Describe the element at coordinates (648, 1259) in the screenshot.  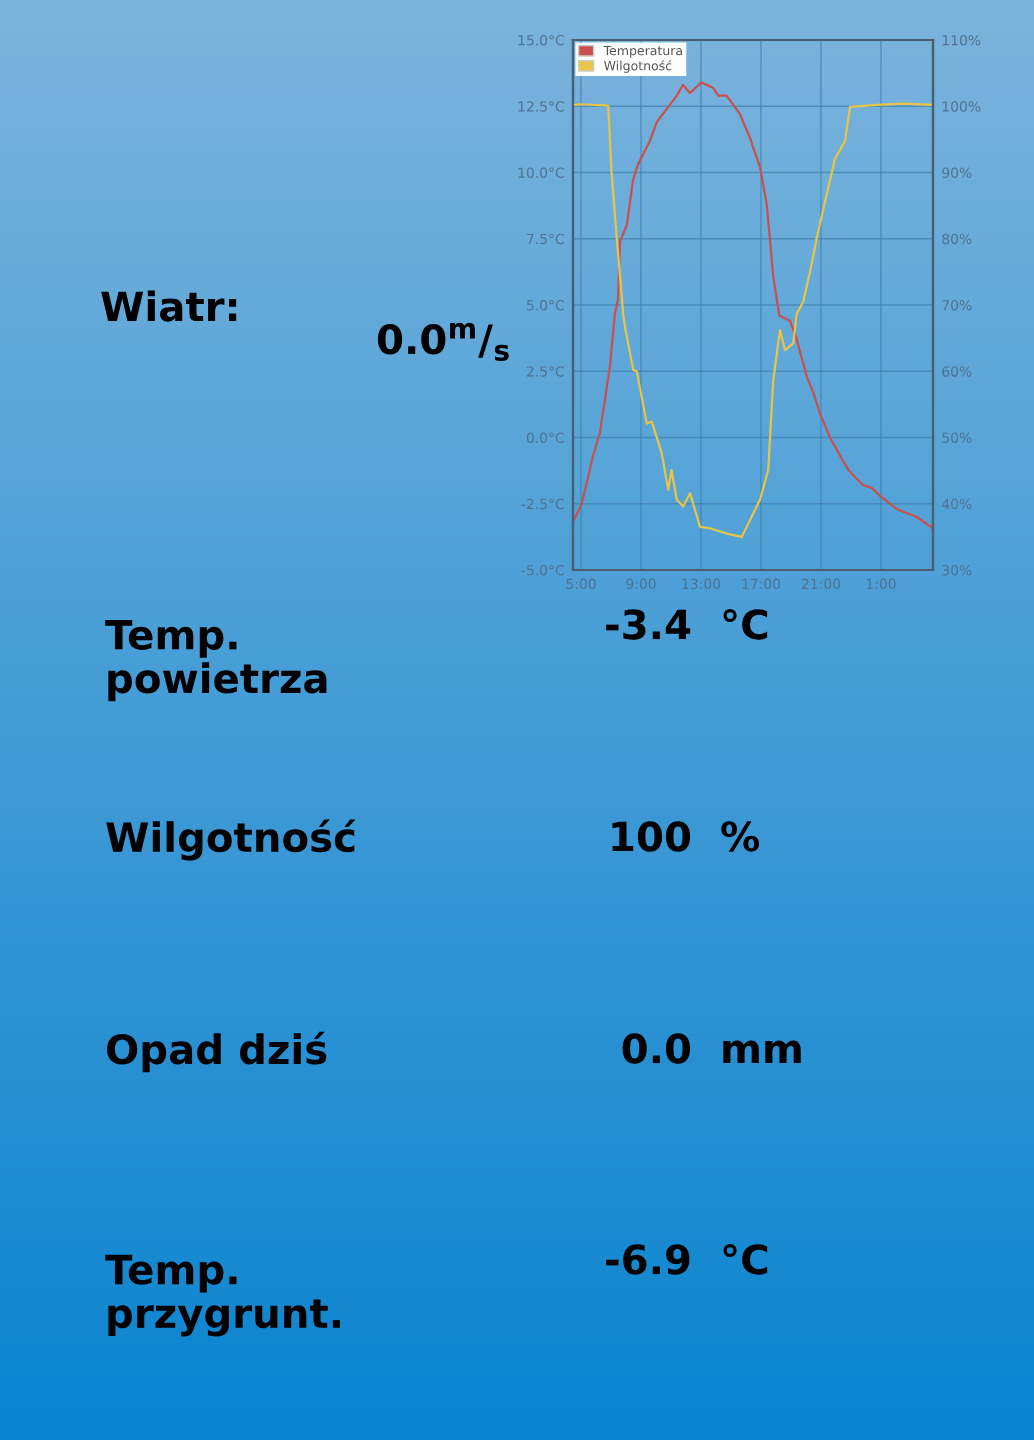
I see `text: -6.9` at that location.